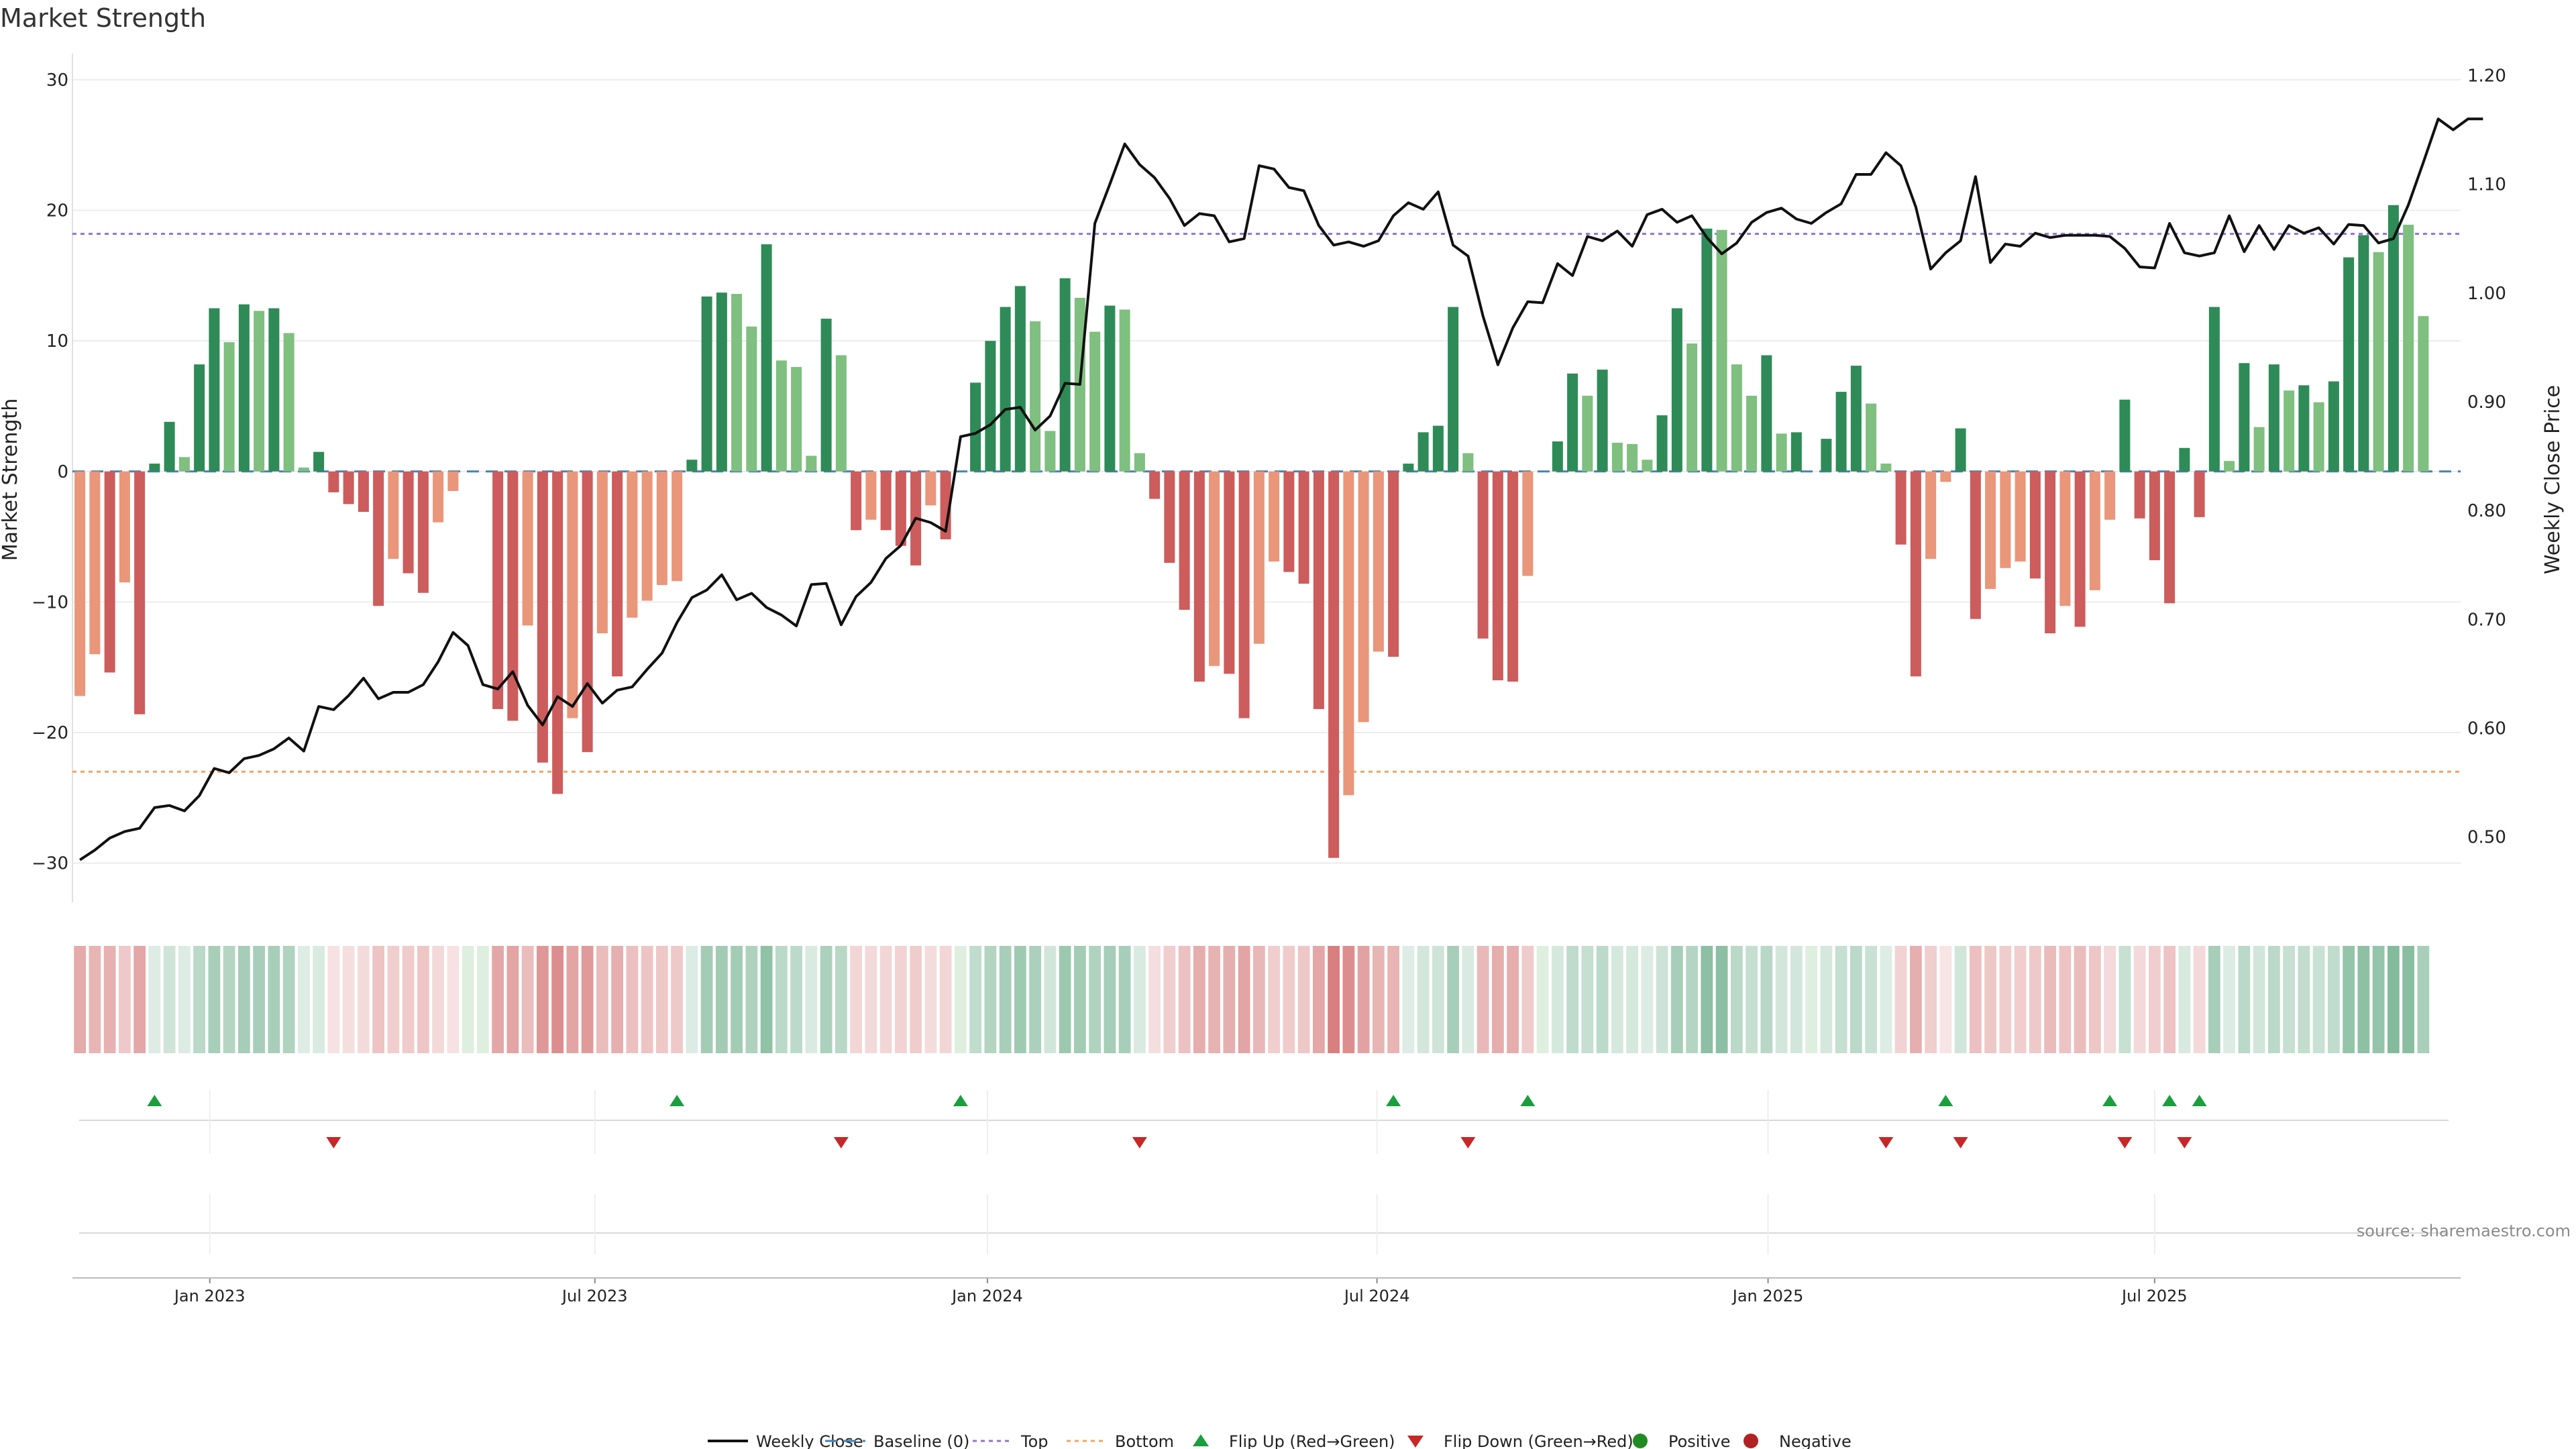  What do you see at coordinates (1815, 1440) in the screenshot?
I see `legend-label: Negative` at bounding box center [1815, 1440].